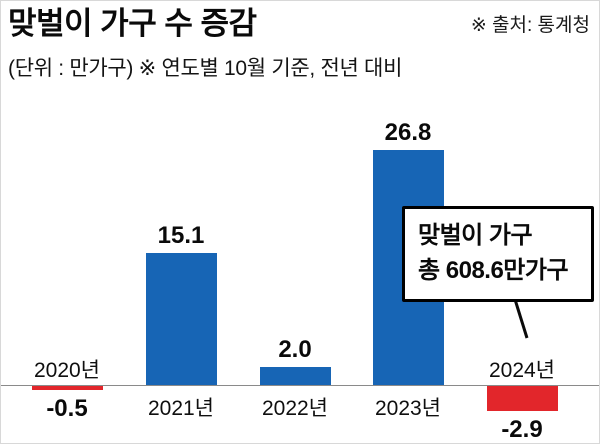  Describe the element at coordinates (67, 388) in the screenshot. I see `bar-2020` at that location.